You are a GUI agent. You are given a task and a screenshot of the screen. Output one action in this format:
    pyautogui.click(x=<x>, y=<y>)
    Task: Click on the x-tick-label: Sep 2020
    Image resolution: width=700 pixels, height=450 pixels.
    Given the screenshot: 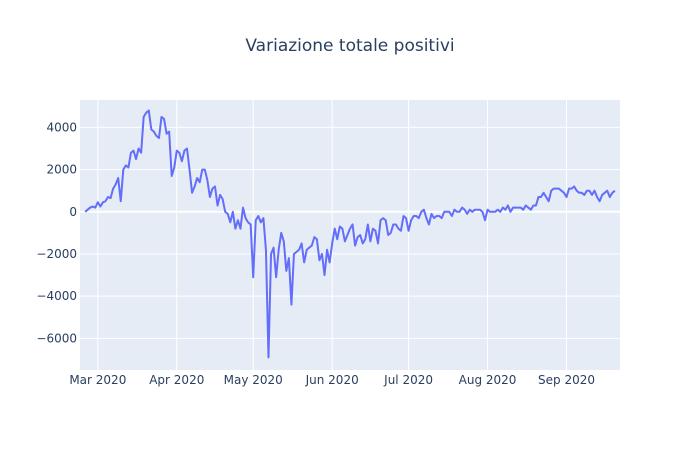 What is the action you would take?
    pyautogui.click(x=566, y=380)
    